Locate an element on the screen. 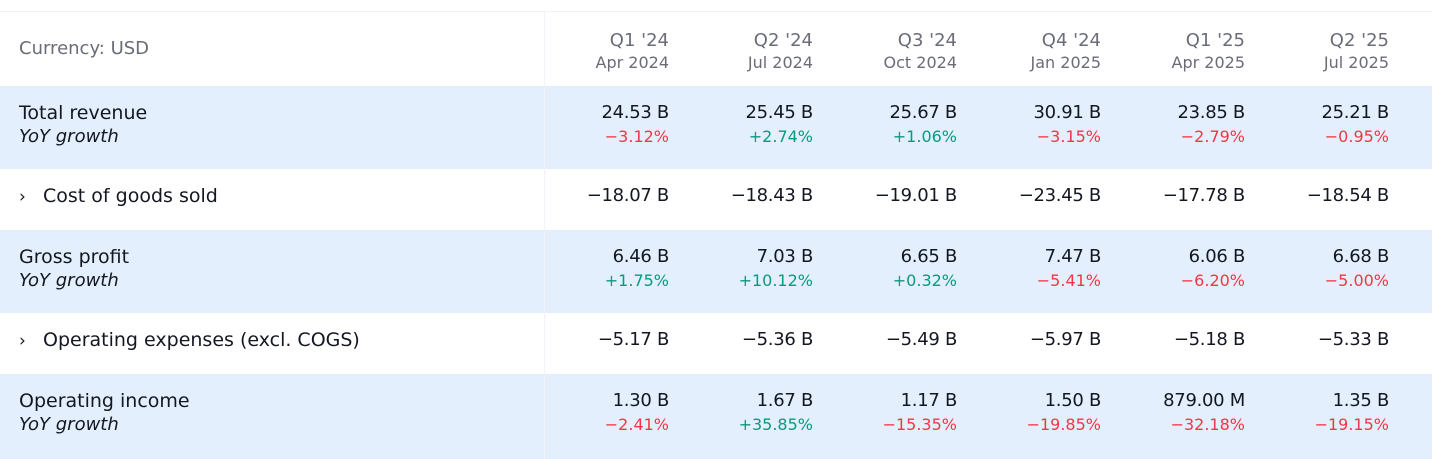 The image size is (1432, 459). label-column-divider is located at coordinates (544, 235).